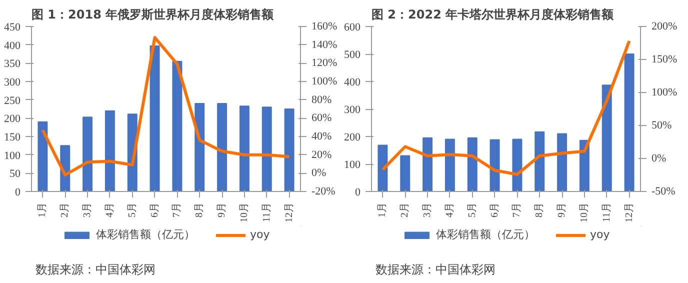  What do you see at coordinates (12, 64) in the screenshot?
I see `y-tick-label: 350` at bounding box center [12, 64].